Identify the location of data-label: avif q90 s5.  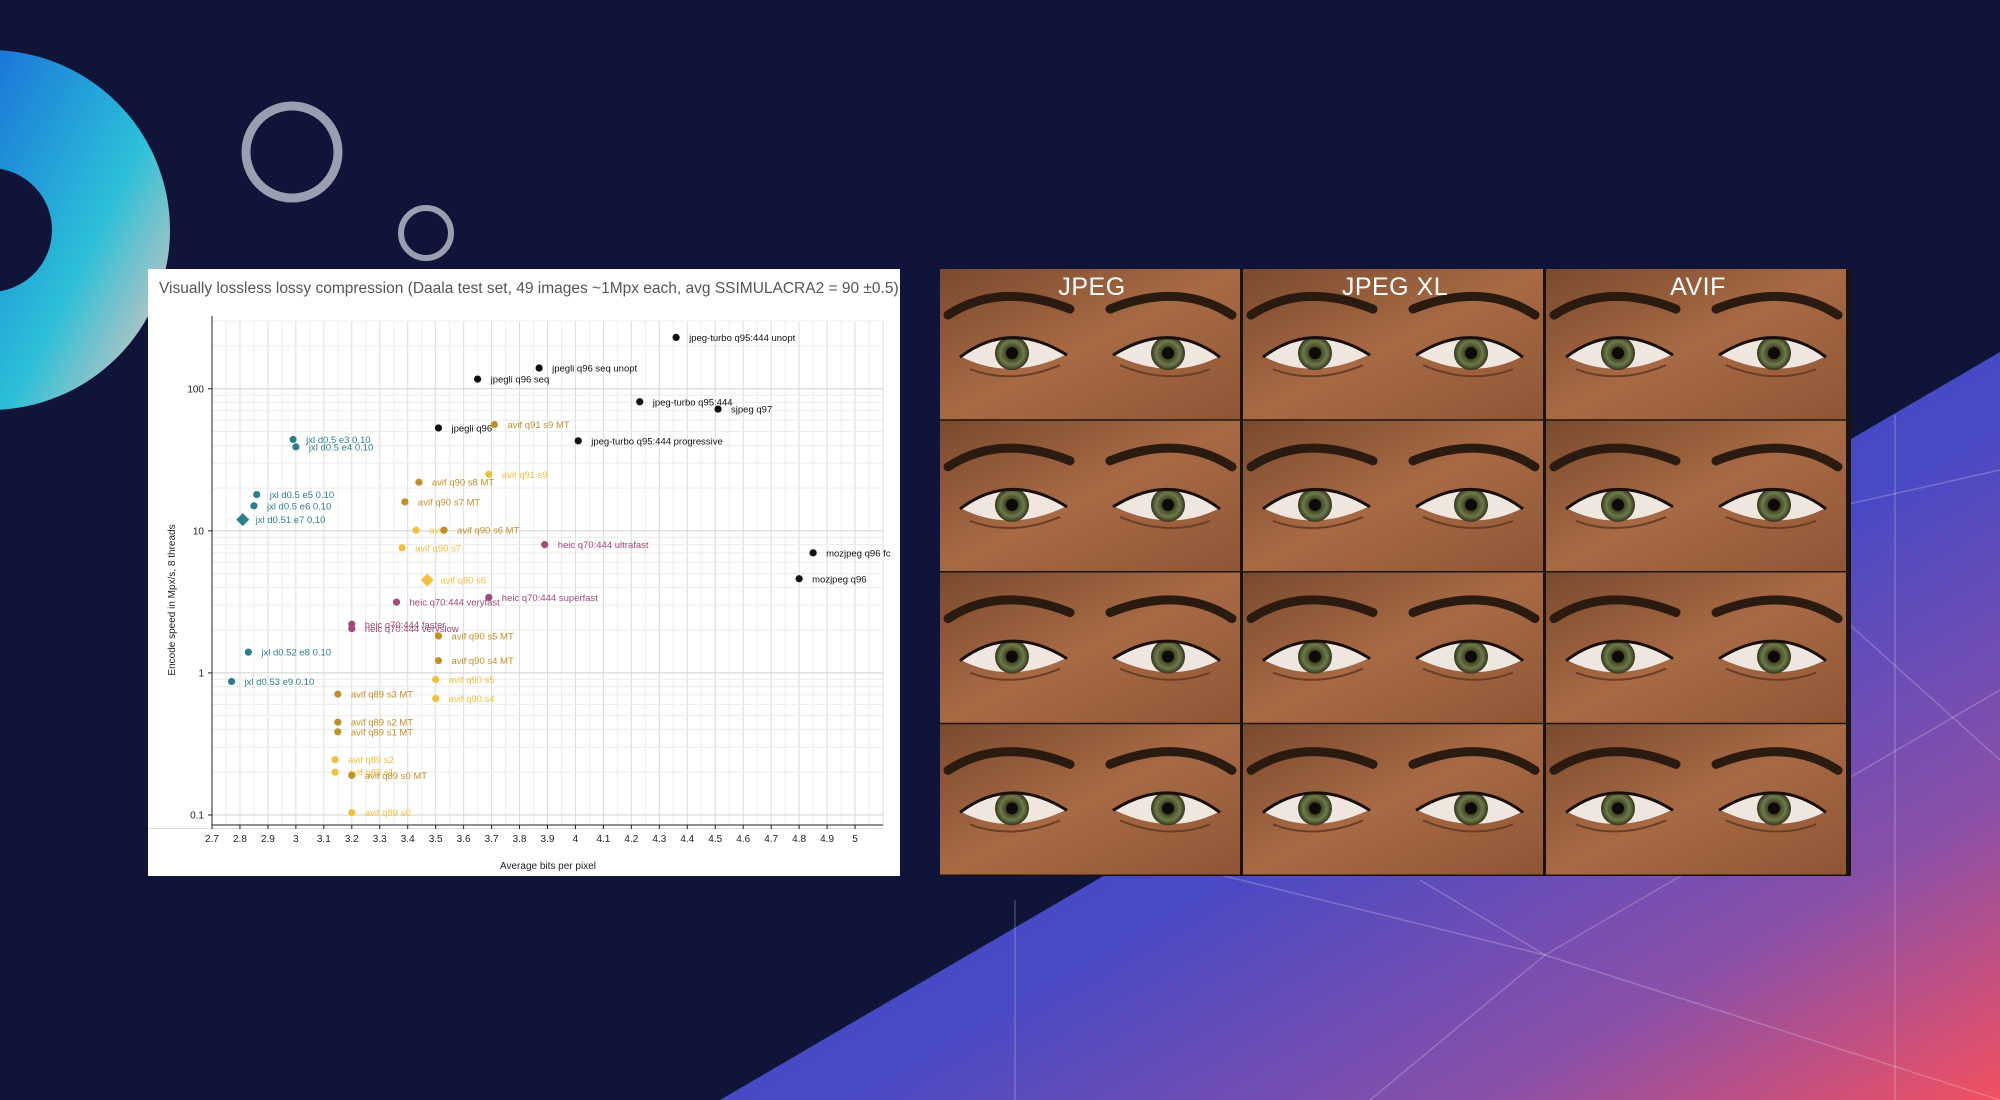
(472, 680).